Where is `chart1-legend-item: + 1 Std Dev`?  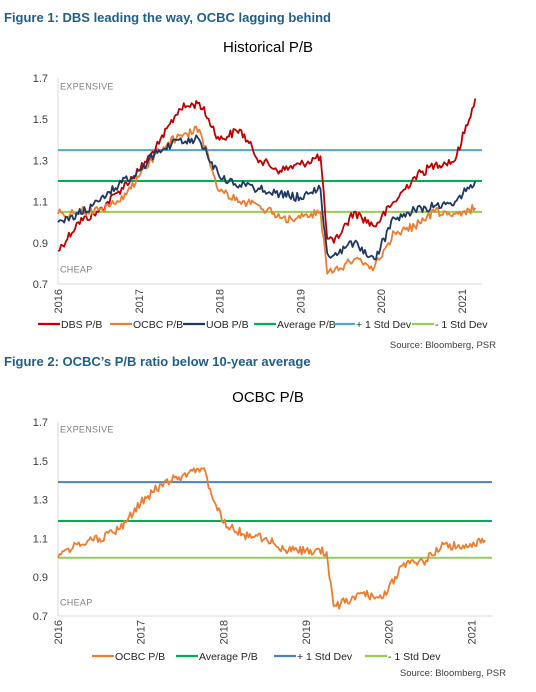 chart1-legend-item: + 1 Std Dev is located at coordinates (372, 325).